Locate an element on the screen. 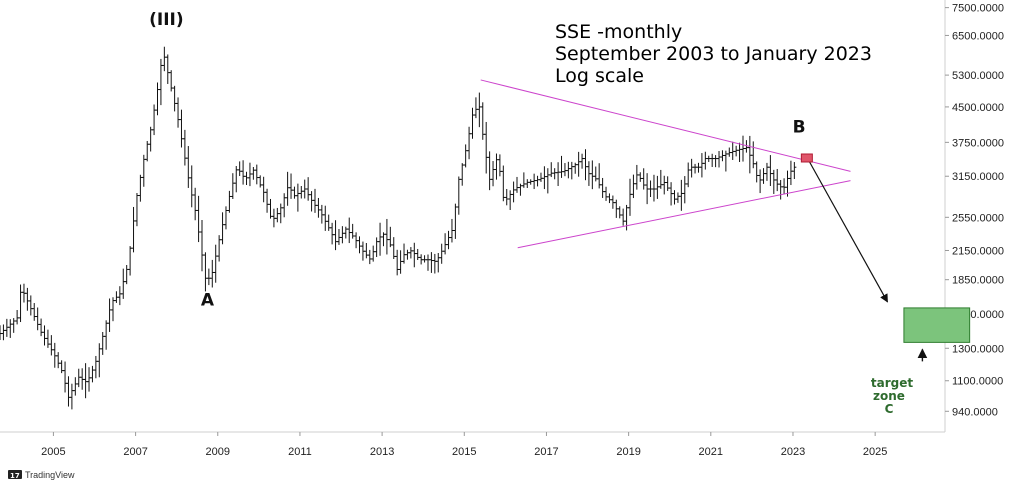 The width and height of the screenshot is (1022, 488). tradingview-logo: 17 TradingView is located at coordinates (41, 475).